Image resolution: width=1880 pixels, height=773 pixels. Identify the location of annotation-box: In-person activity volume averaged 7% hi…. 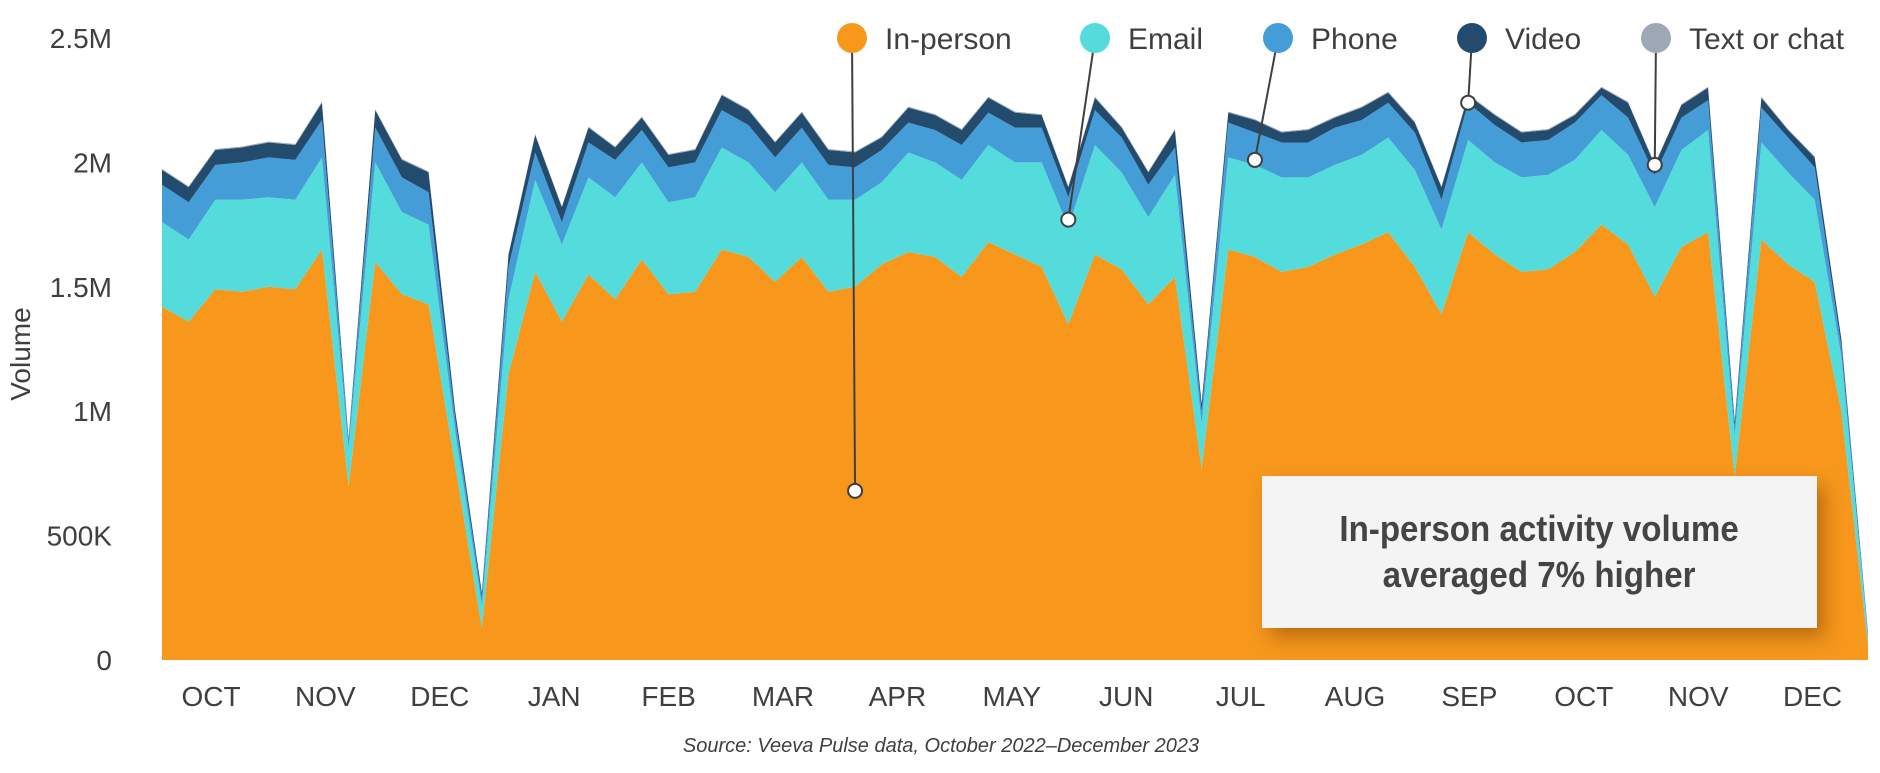
(1539, 552).